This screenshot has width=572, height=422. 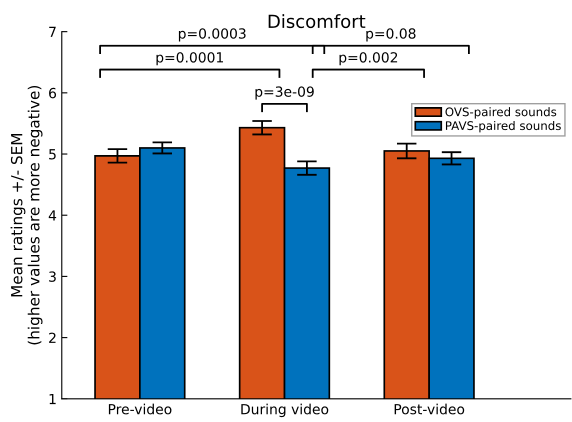 What do you see at coordinates (52, 154) in the screenshot?
I see `y-tick-label: 5` at bounding box center [52, 154].